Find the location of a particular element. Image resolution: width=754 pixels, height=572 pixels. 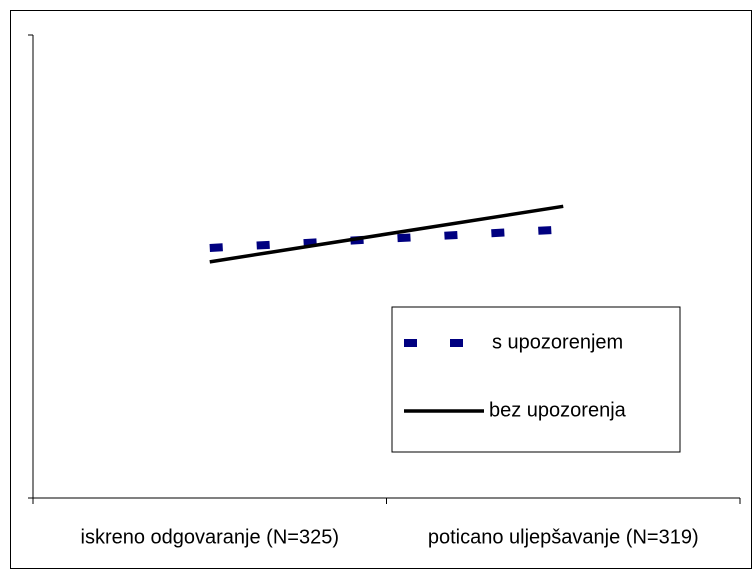

x-tick-label: iskreno odgovaranje (N=325) is located at coordinates (210, 537).